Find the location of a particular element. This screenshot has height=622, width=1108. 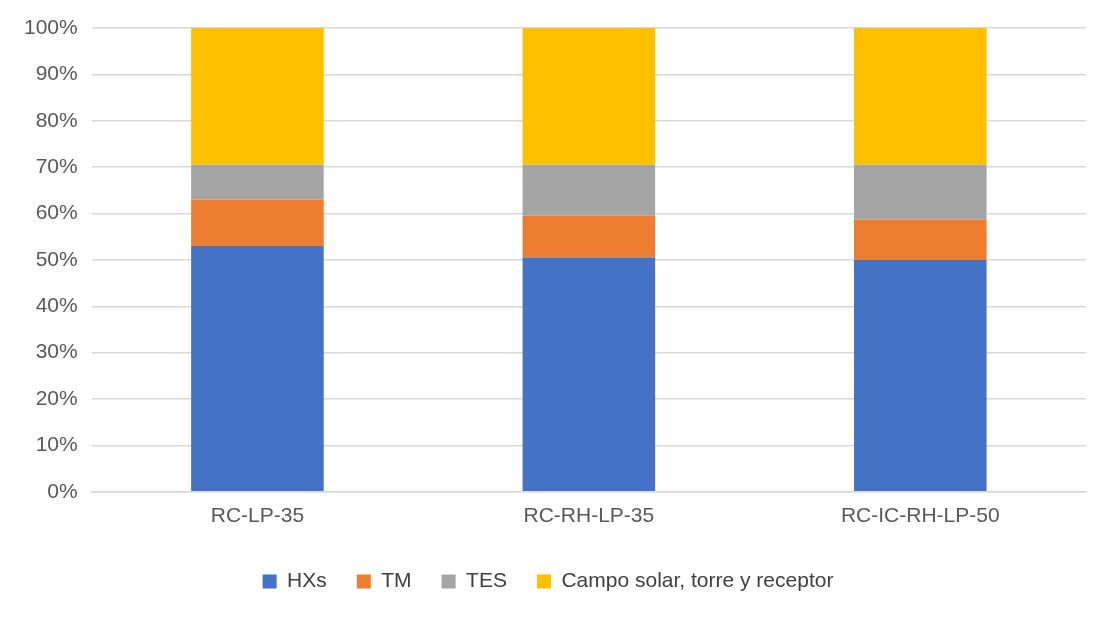

legend-label: TM is located at coordinates (396, 580).